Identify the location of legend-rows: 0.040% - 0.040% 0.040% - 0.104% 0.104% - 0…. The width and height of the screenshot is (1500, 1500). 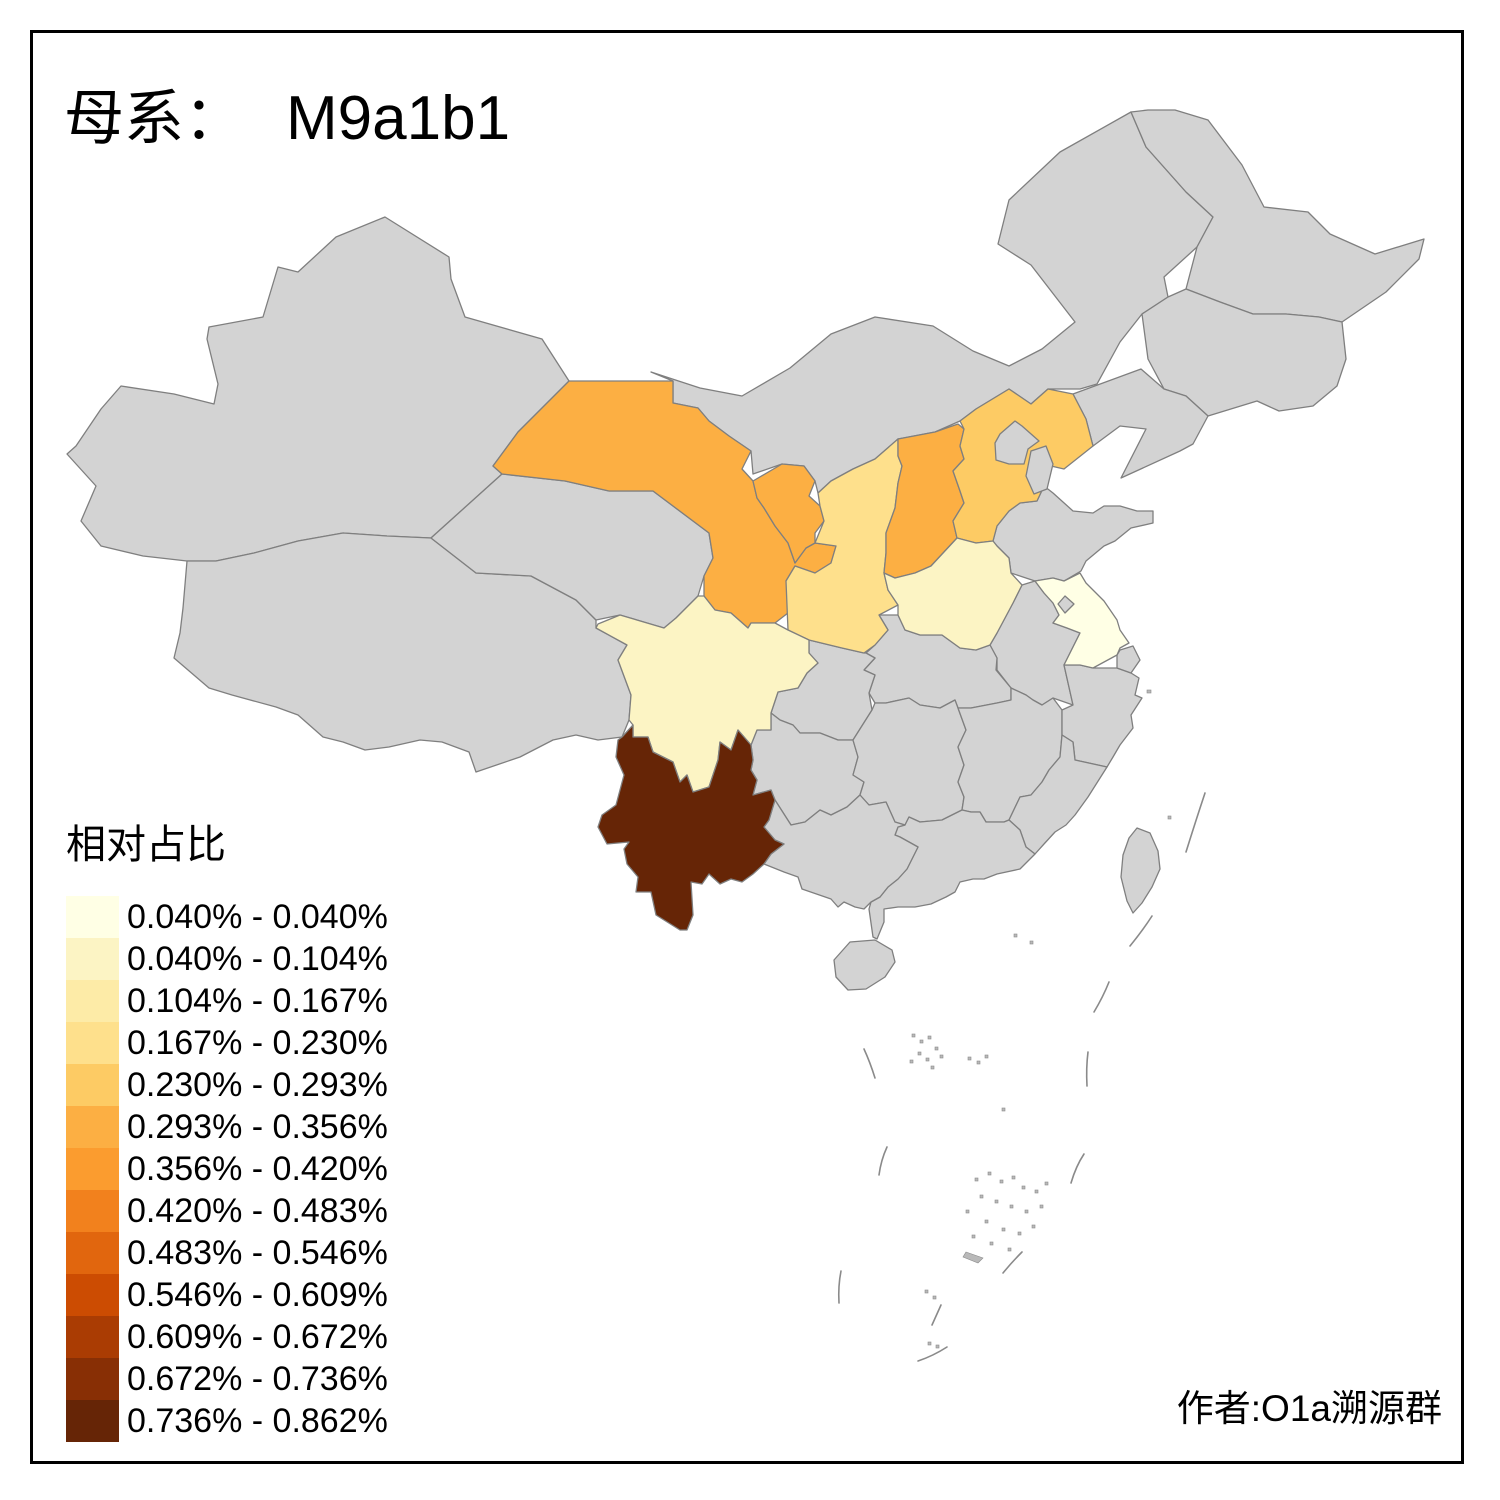
(227, 1169).